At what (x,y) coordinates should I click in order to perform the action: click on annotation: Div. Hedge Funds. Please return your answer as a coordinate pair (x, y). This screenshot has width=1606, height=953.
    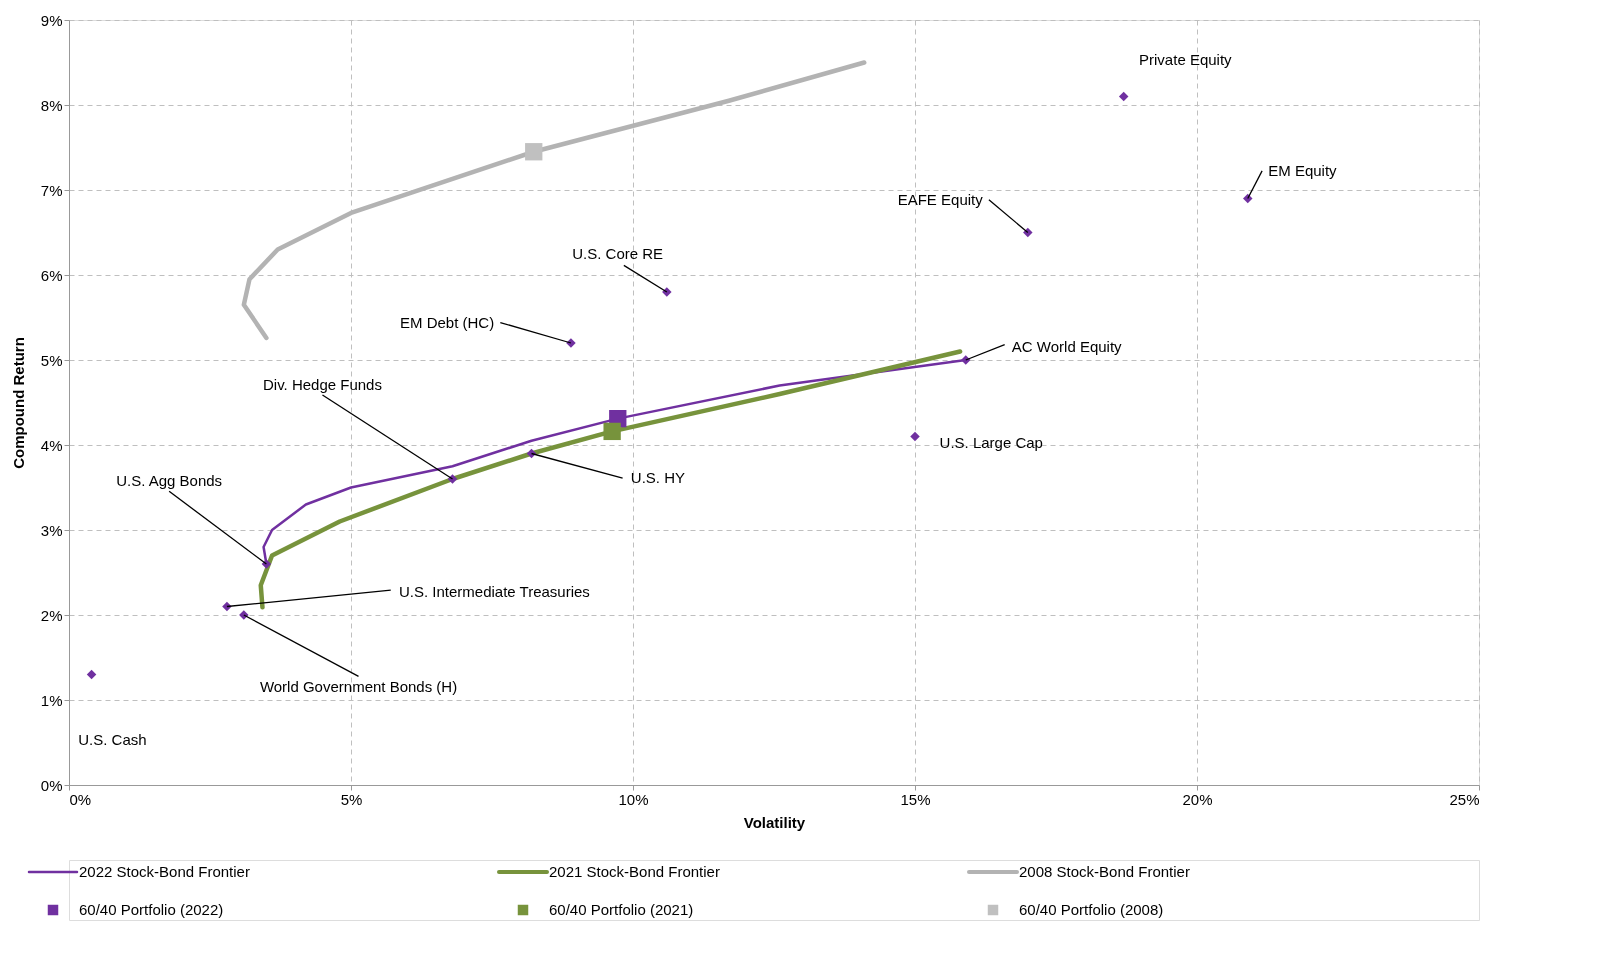
    Looking at the image, I should click on (322, 384).